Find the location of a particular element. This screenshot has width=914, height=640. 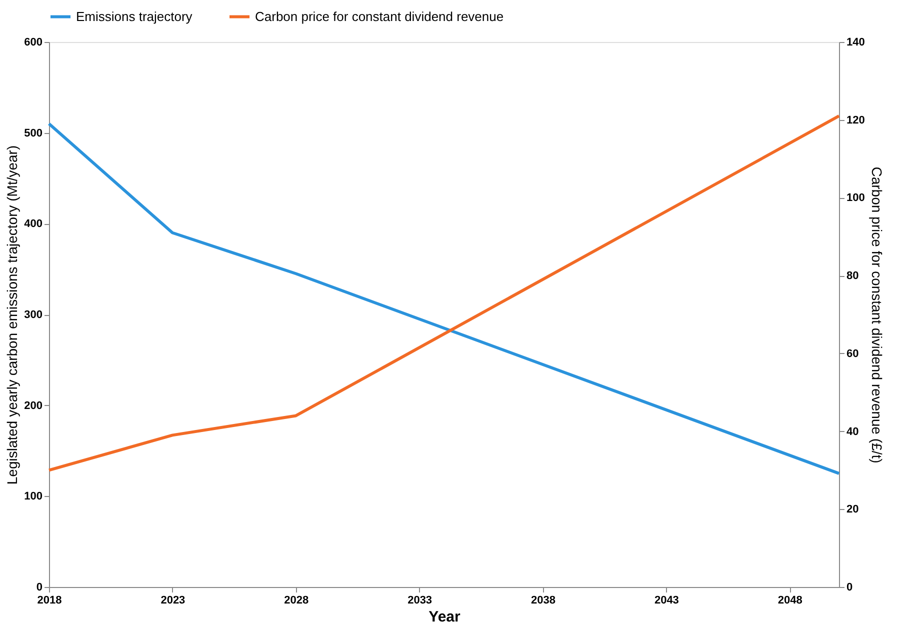

legend-label: Emissions trajectory is located at coordinates (134, 16).